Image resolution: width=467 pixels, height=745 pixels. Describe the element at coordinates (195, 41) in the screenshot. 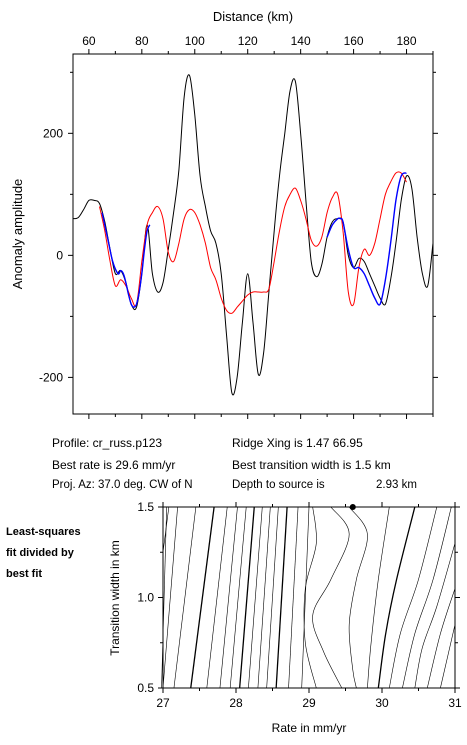

I see `x-tick-label: 100` at that location.